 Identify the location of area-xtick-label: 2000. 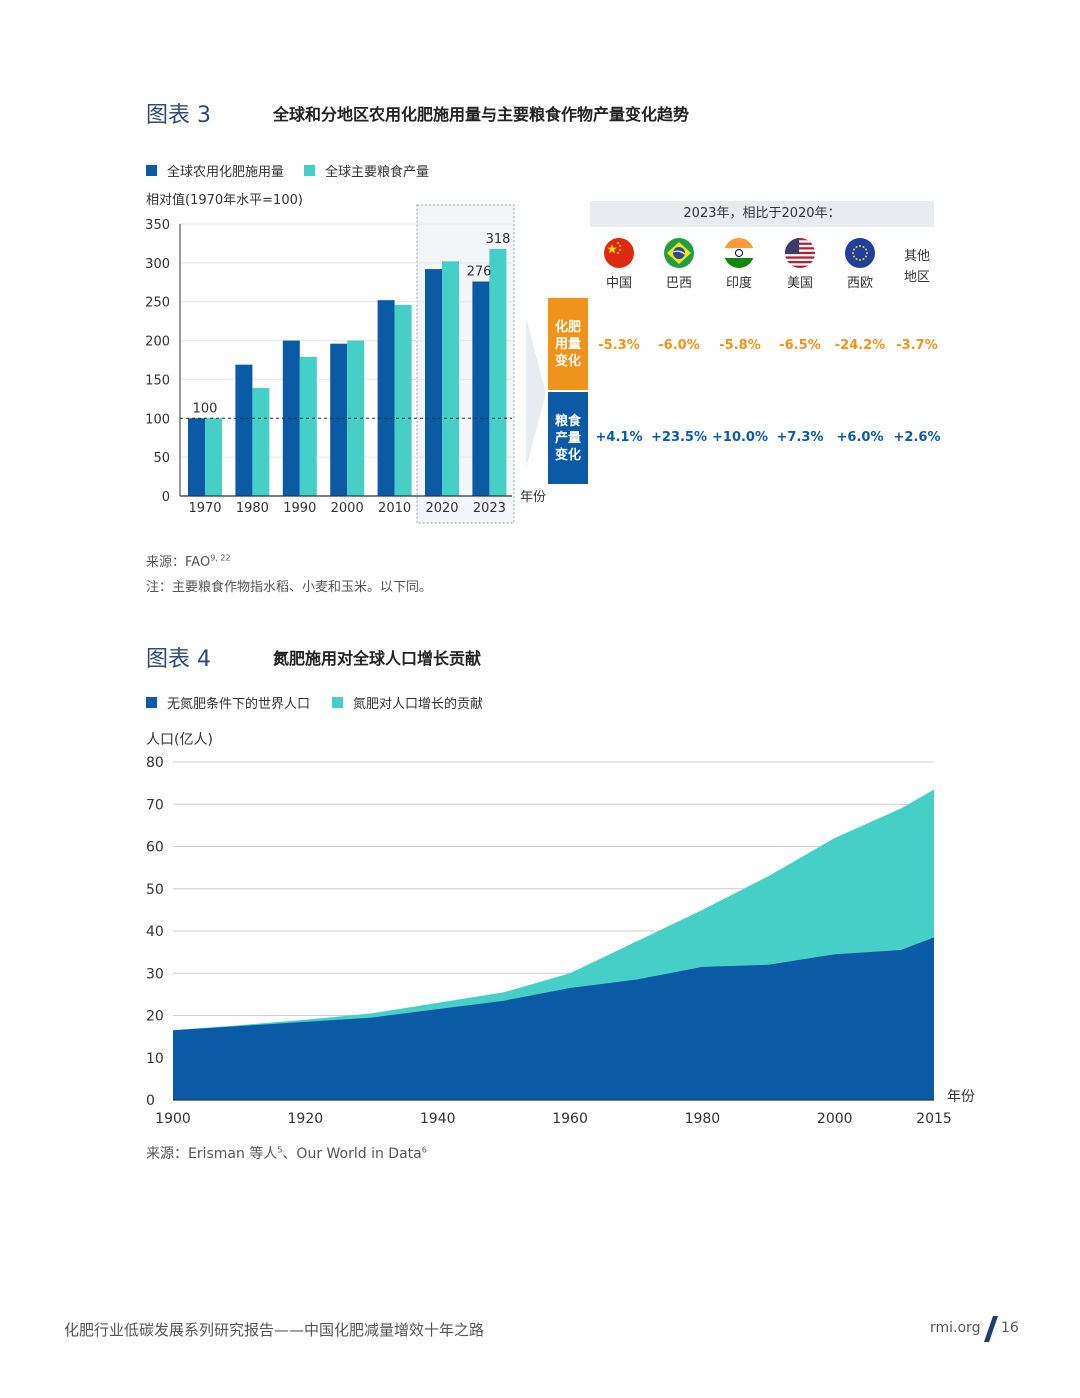
(835, 1119).